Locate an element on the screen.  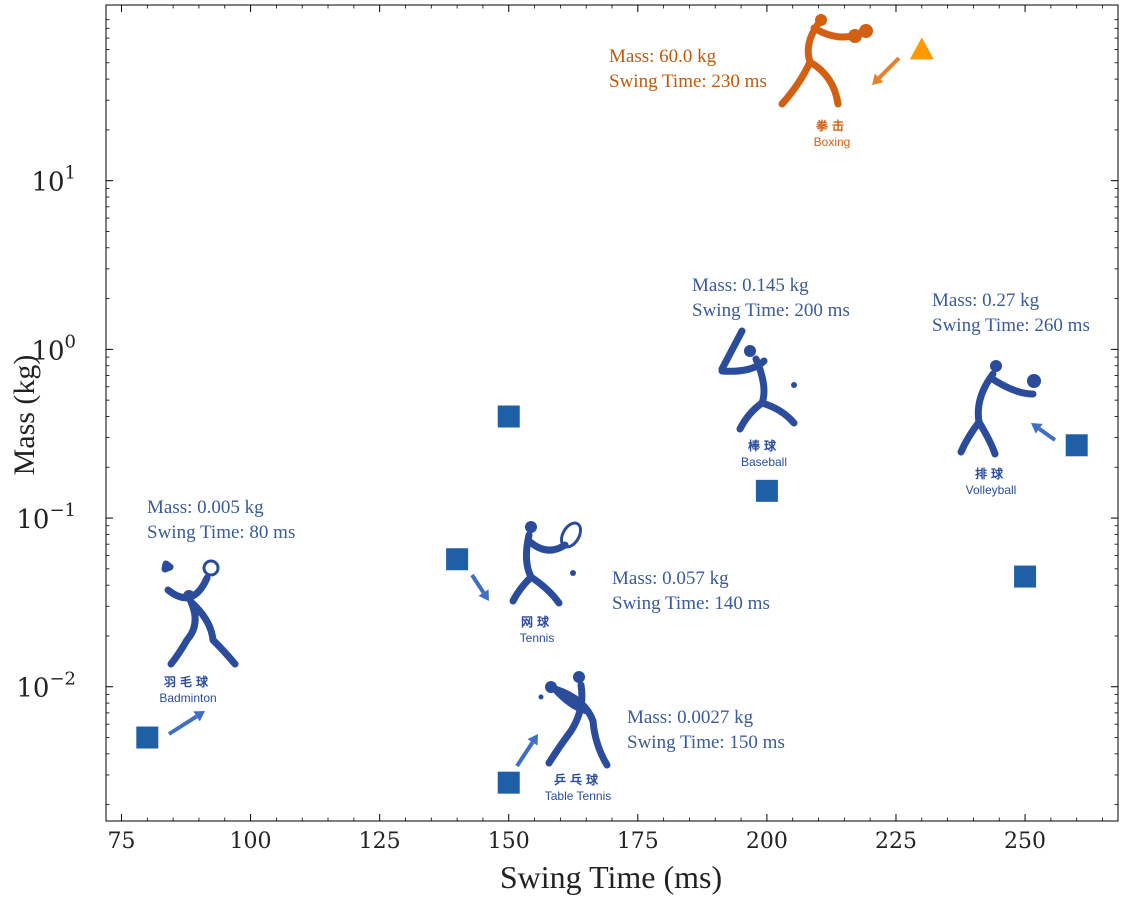
annotation-badminton-mass: Mass: 0.005 kg is located at coordinates (205, 507).